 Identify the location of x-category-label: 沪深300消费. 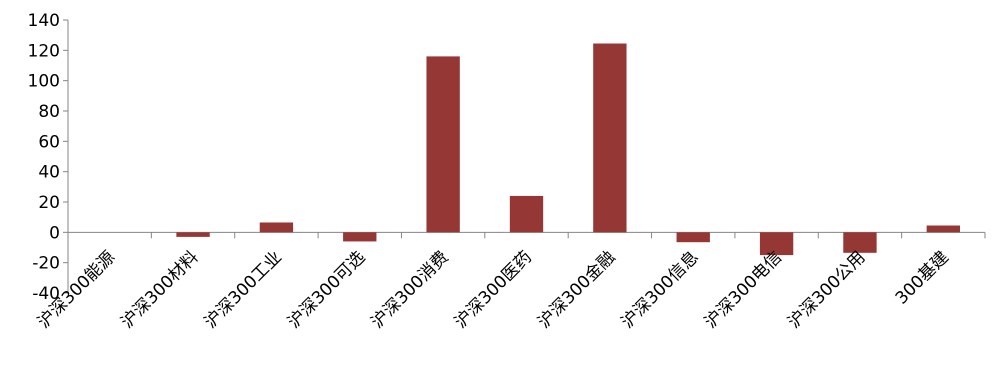
(409, 289).